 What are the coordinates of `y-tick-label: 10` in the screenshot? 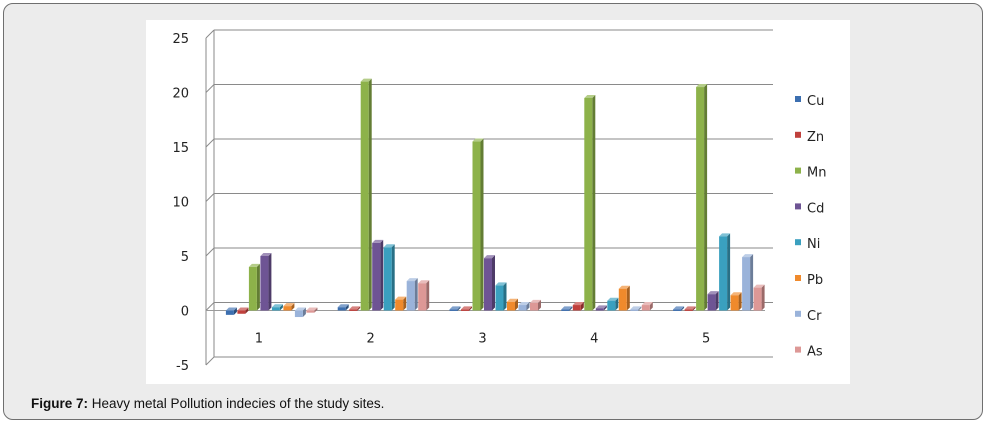 It's located at (180, 203).